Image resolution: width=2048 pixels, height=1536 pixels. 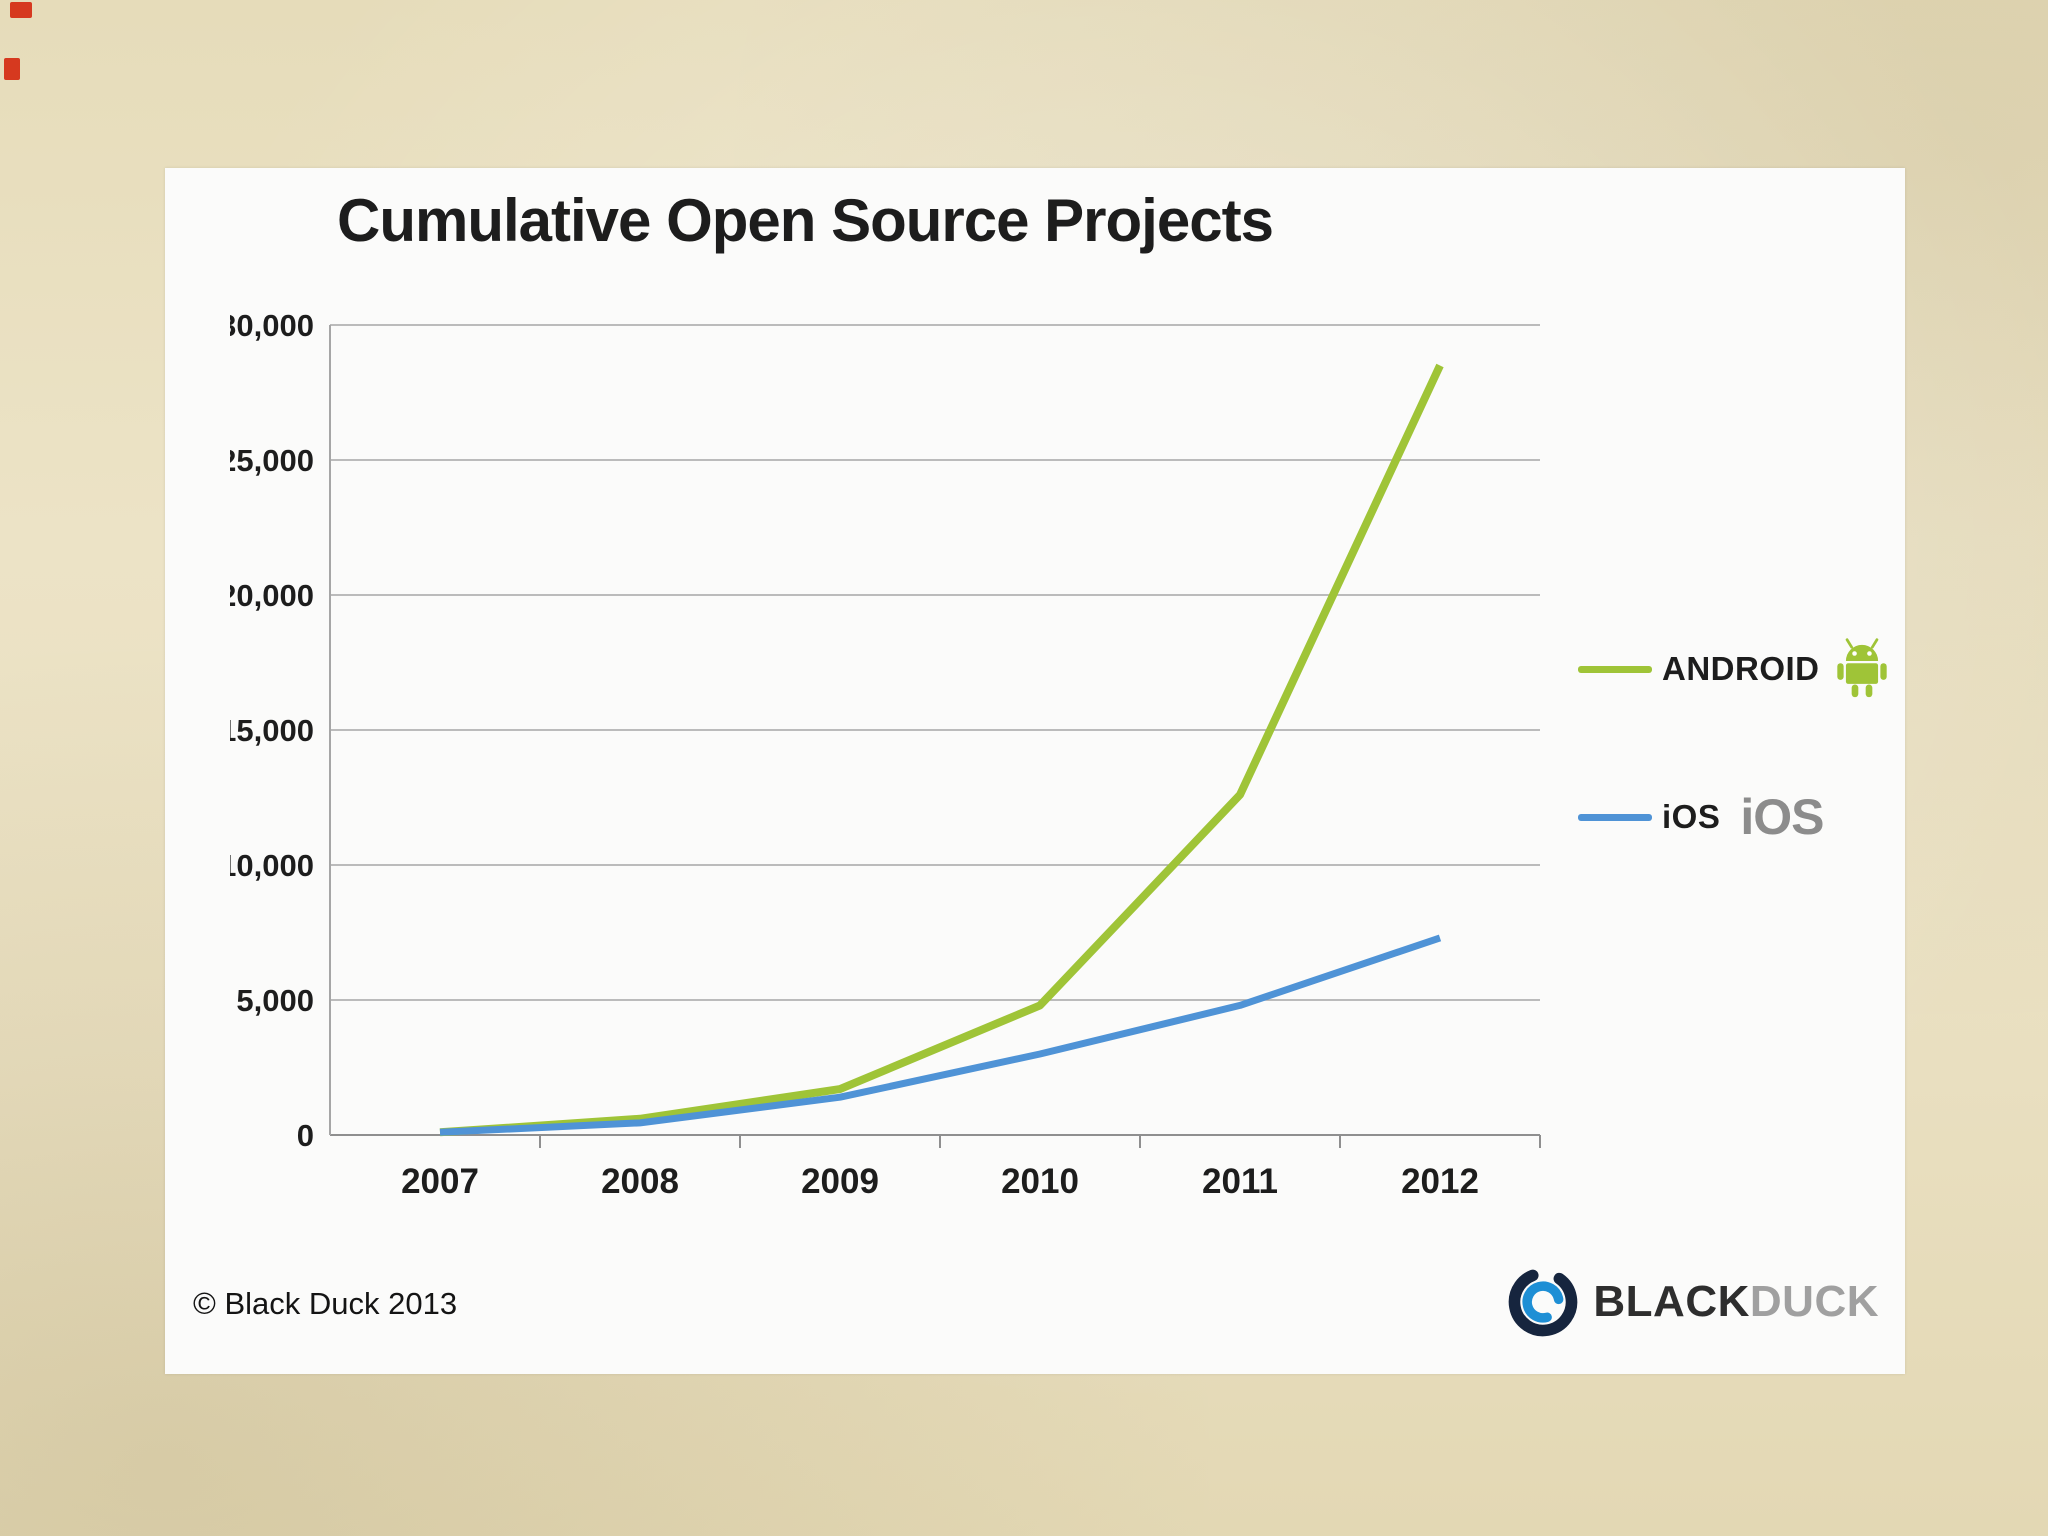 I want to click on copyright-text: © Black Duck 2013, so click(x=325, y=1303).